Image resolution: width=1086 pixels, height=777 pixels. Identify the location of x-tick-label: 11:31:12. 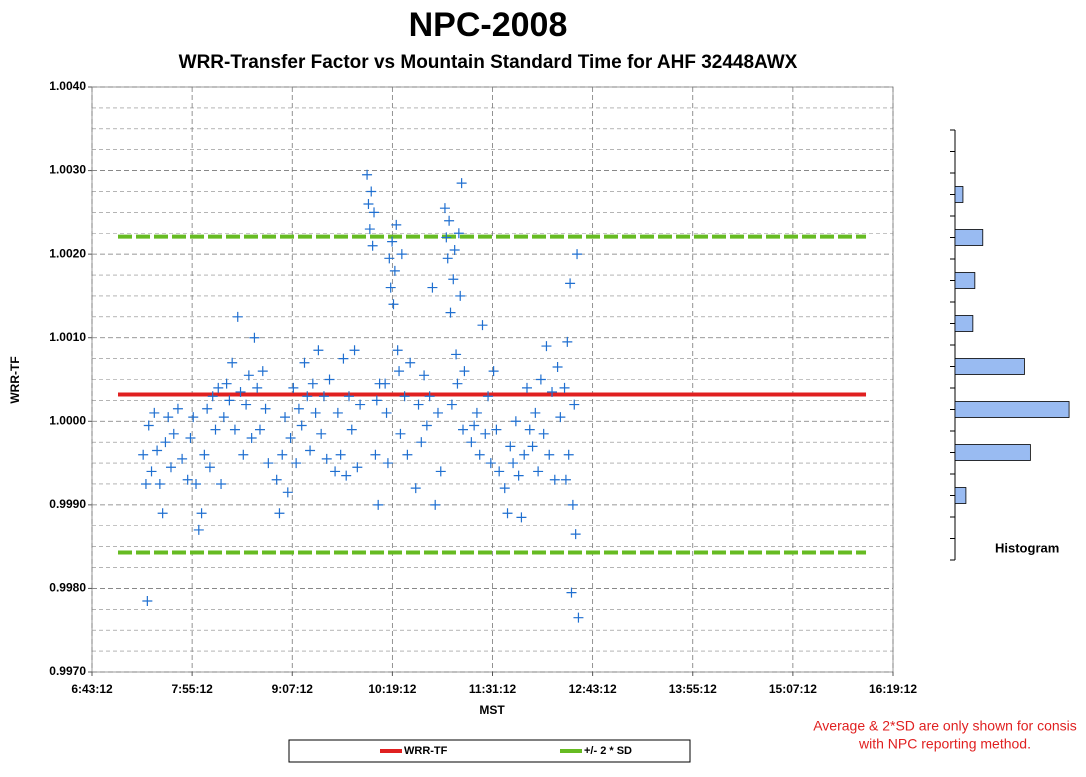
(493, 689).